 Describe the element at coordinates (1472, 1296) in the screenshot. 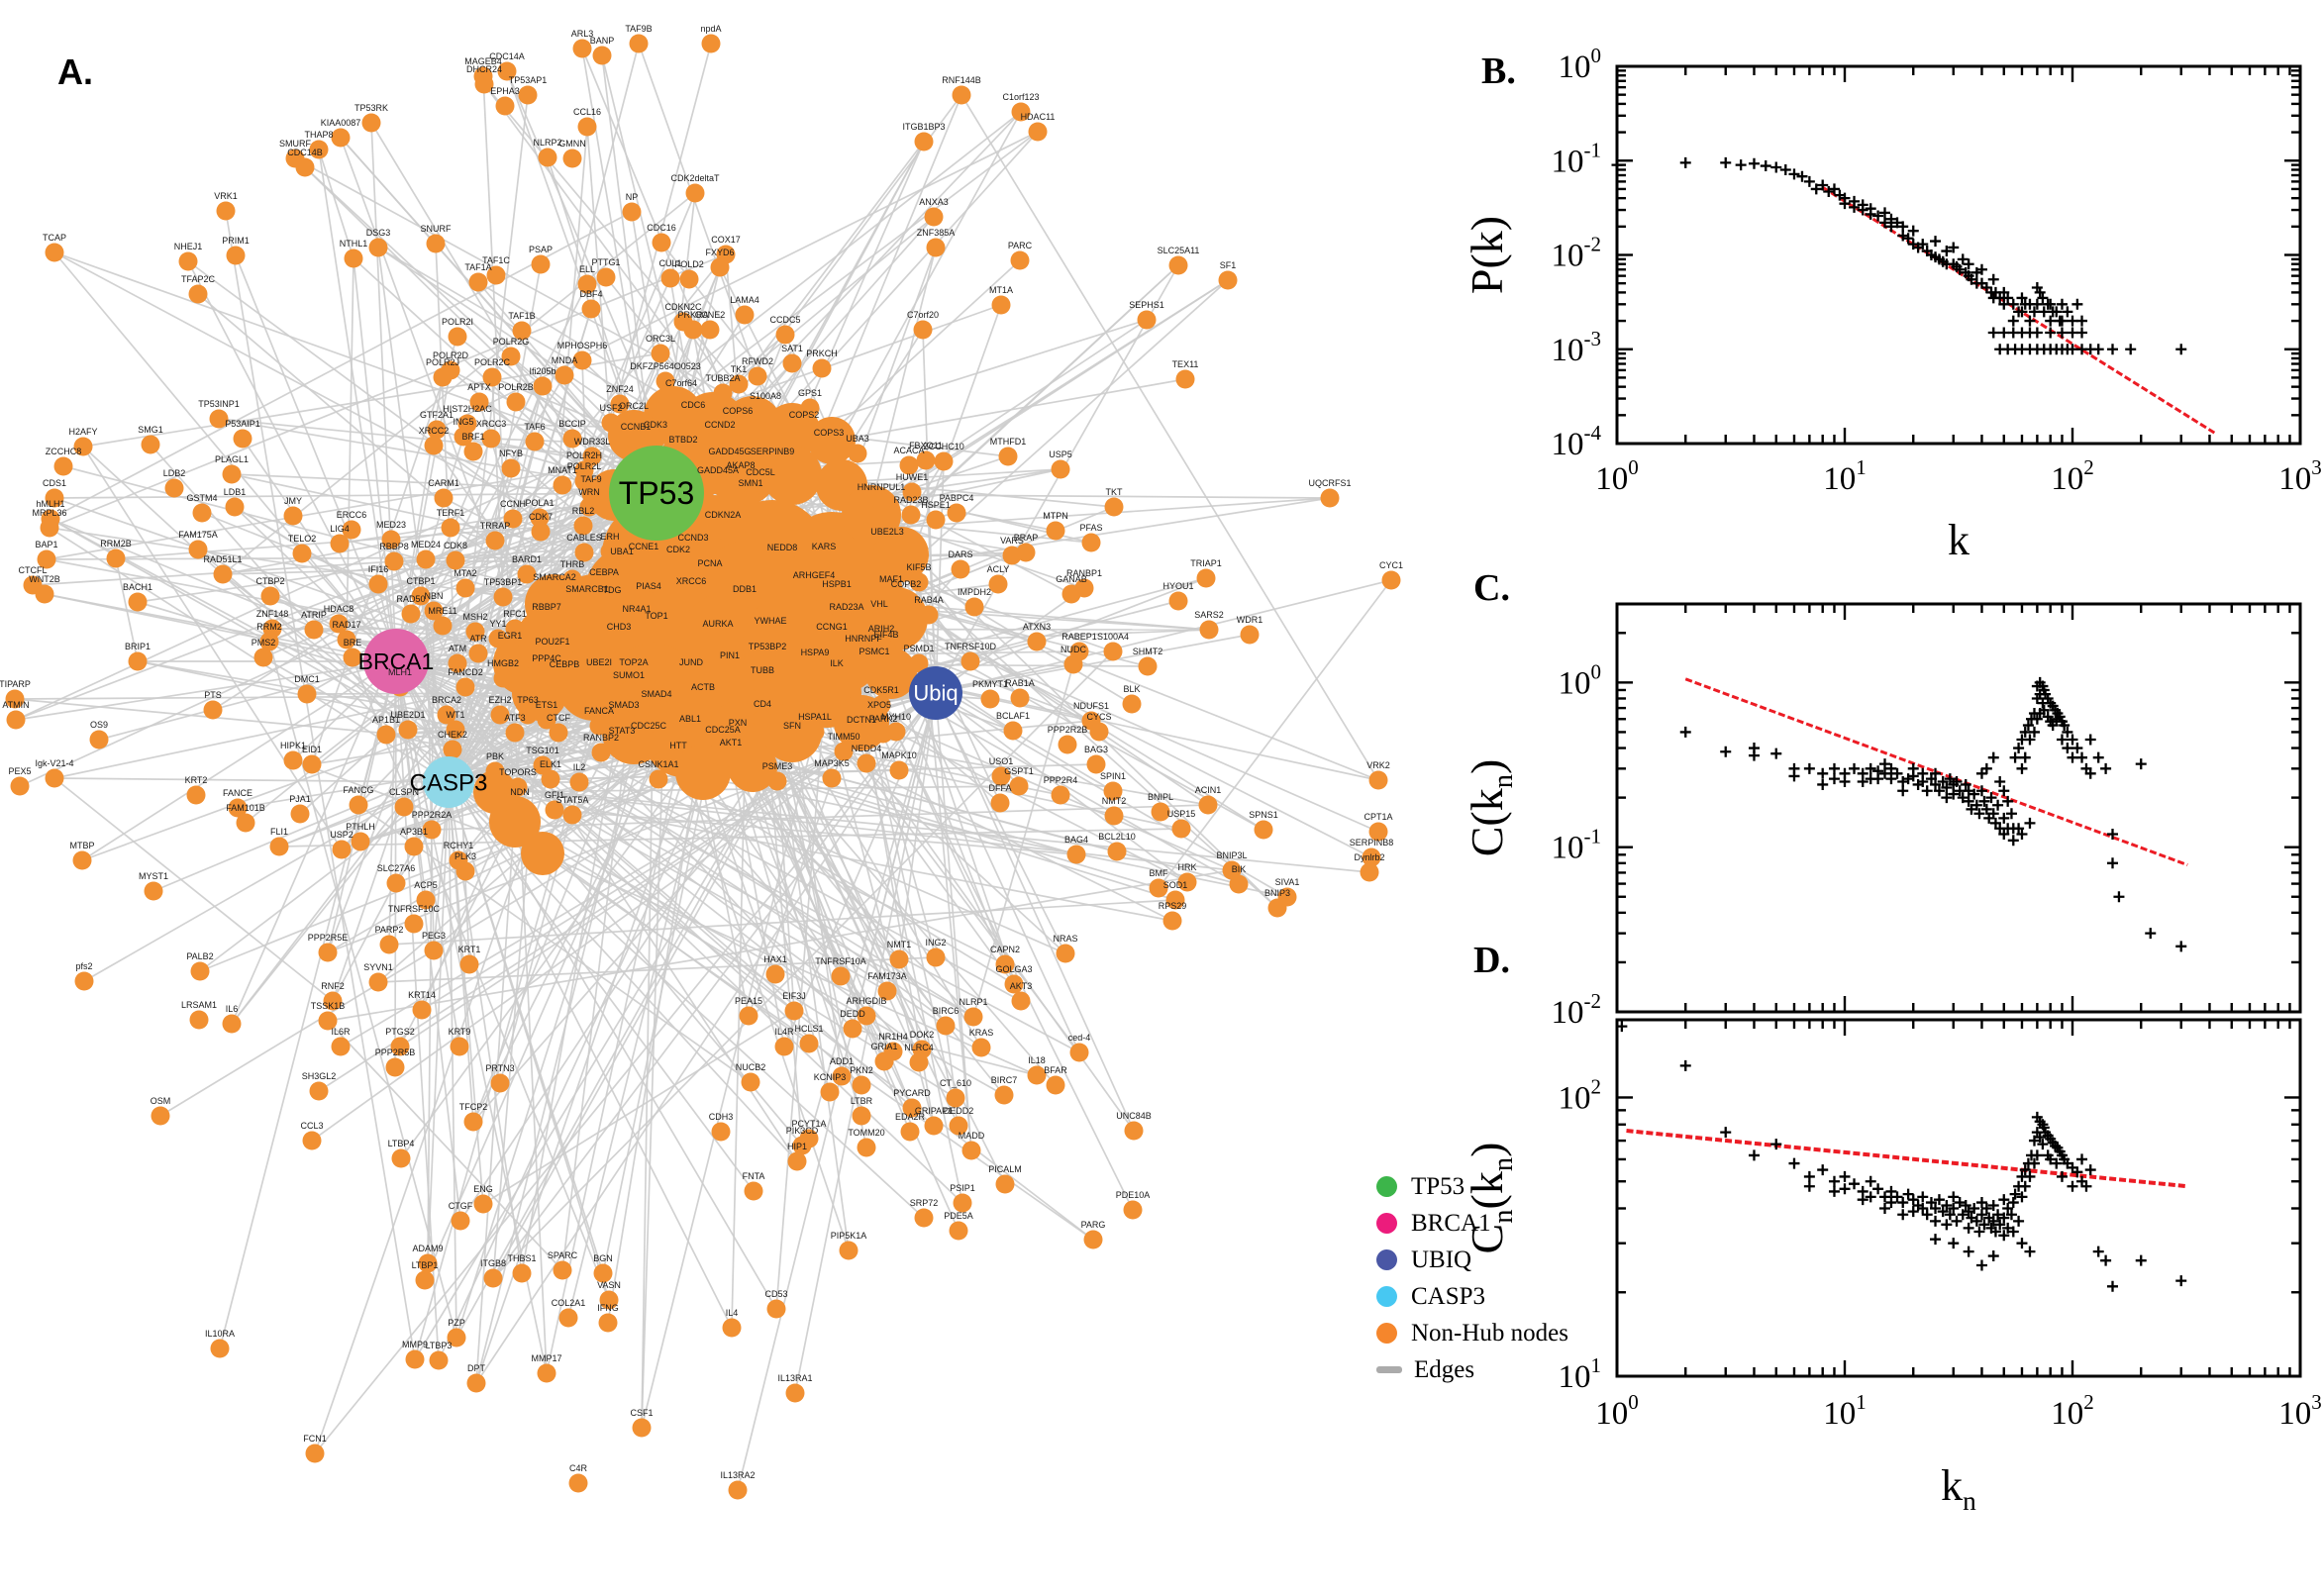

I see `legend-item-casp3: CASP3` at that location.